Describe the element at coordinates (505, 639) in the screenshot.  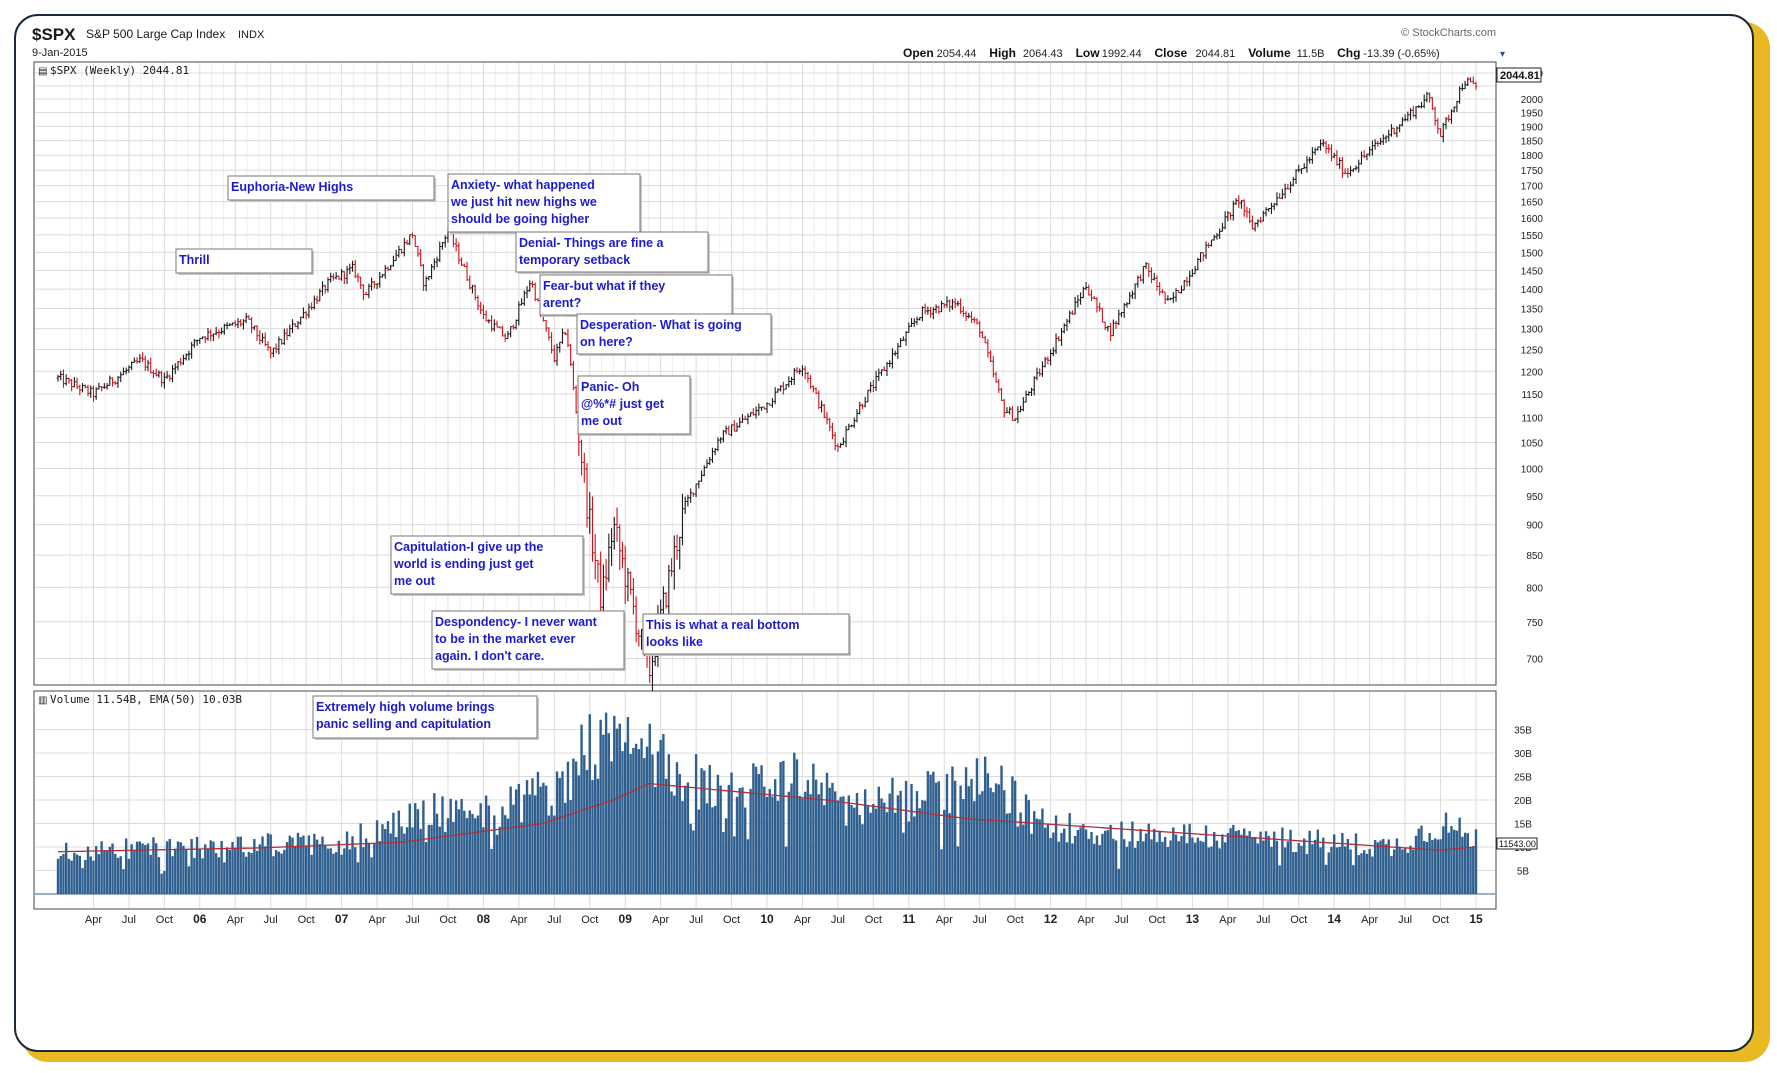
I see `annotation-text: to be in the market ever` at that location.